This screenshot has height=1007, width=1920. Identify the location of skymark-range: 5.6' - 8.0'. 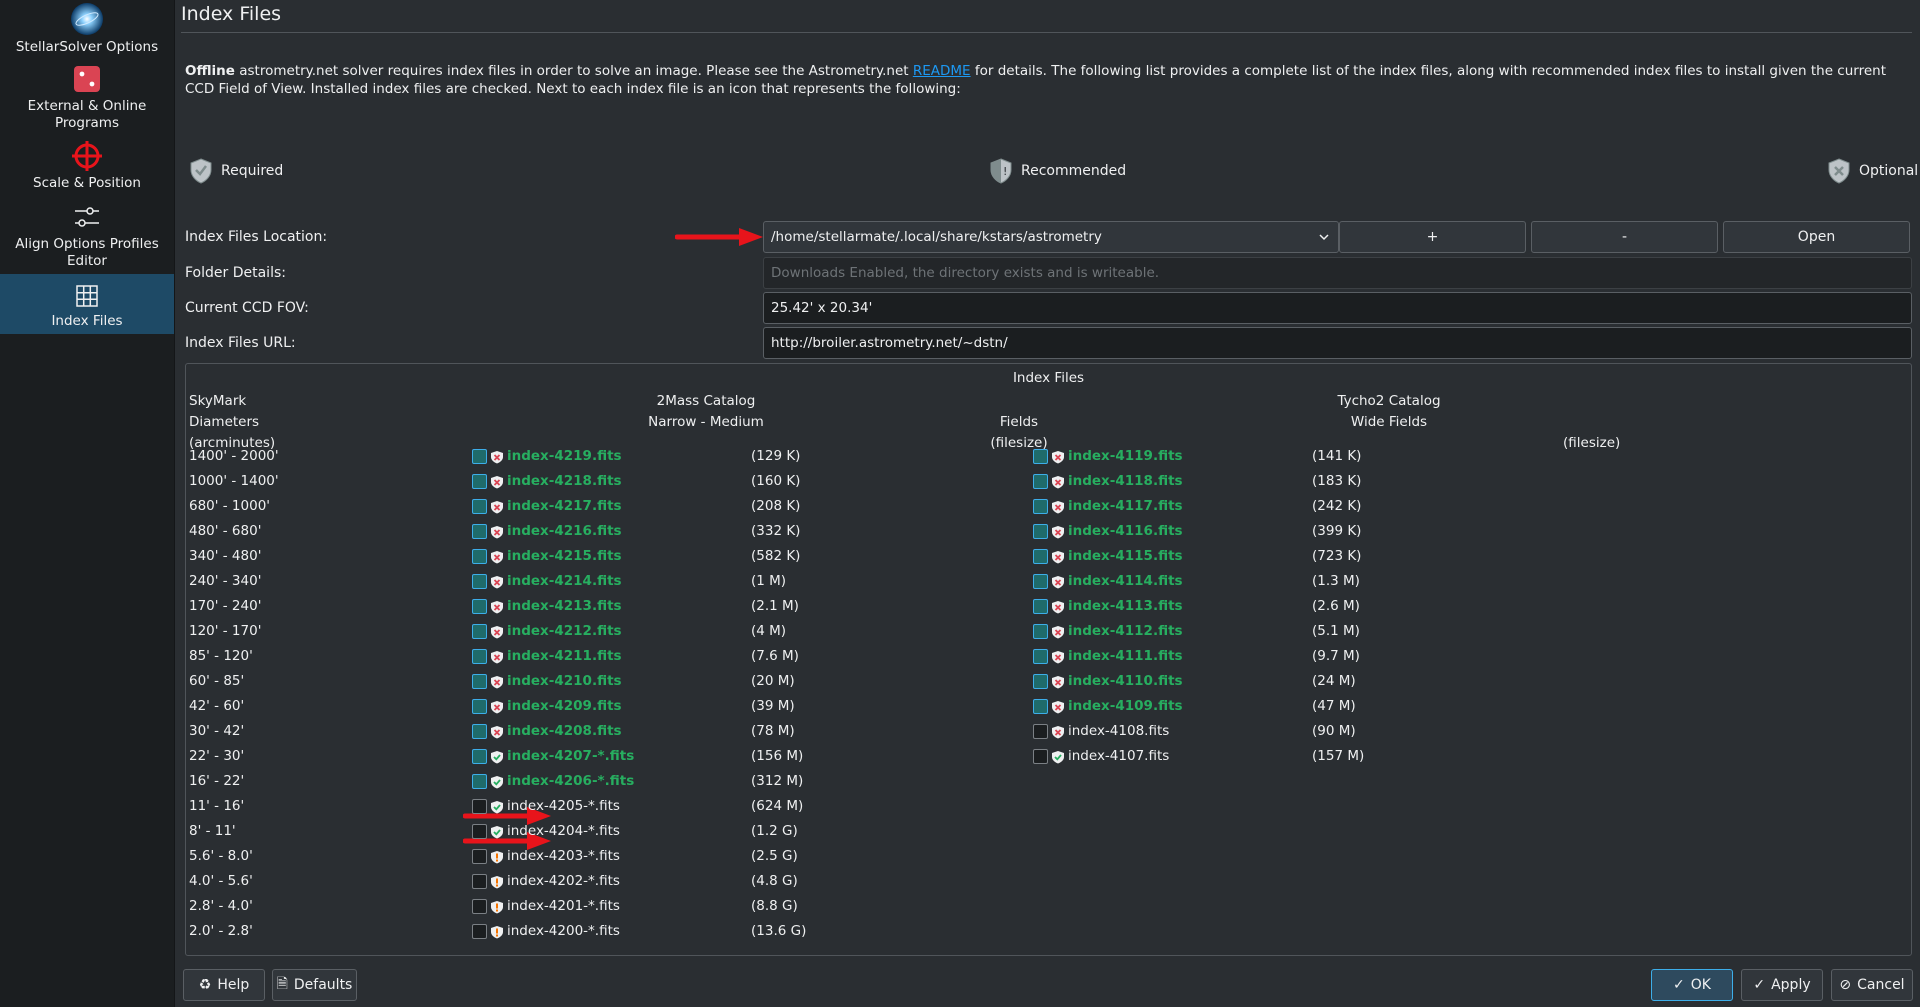
(221, 856).